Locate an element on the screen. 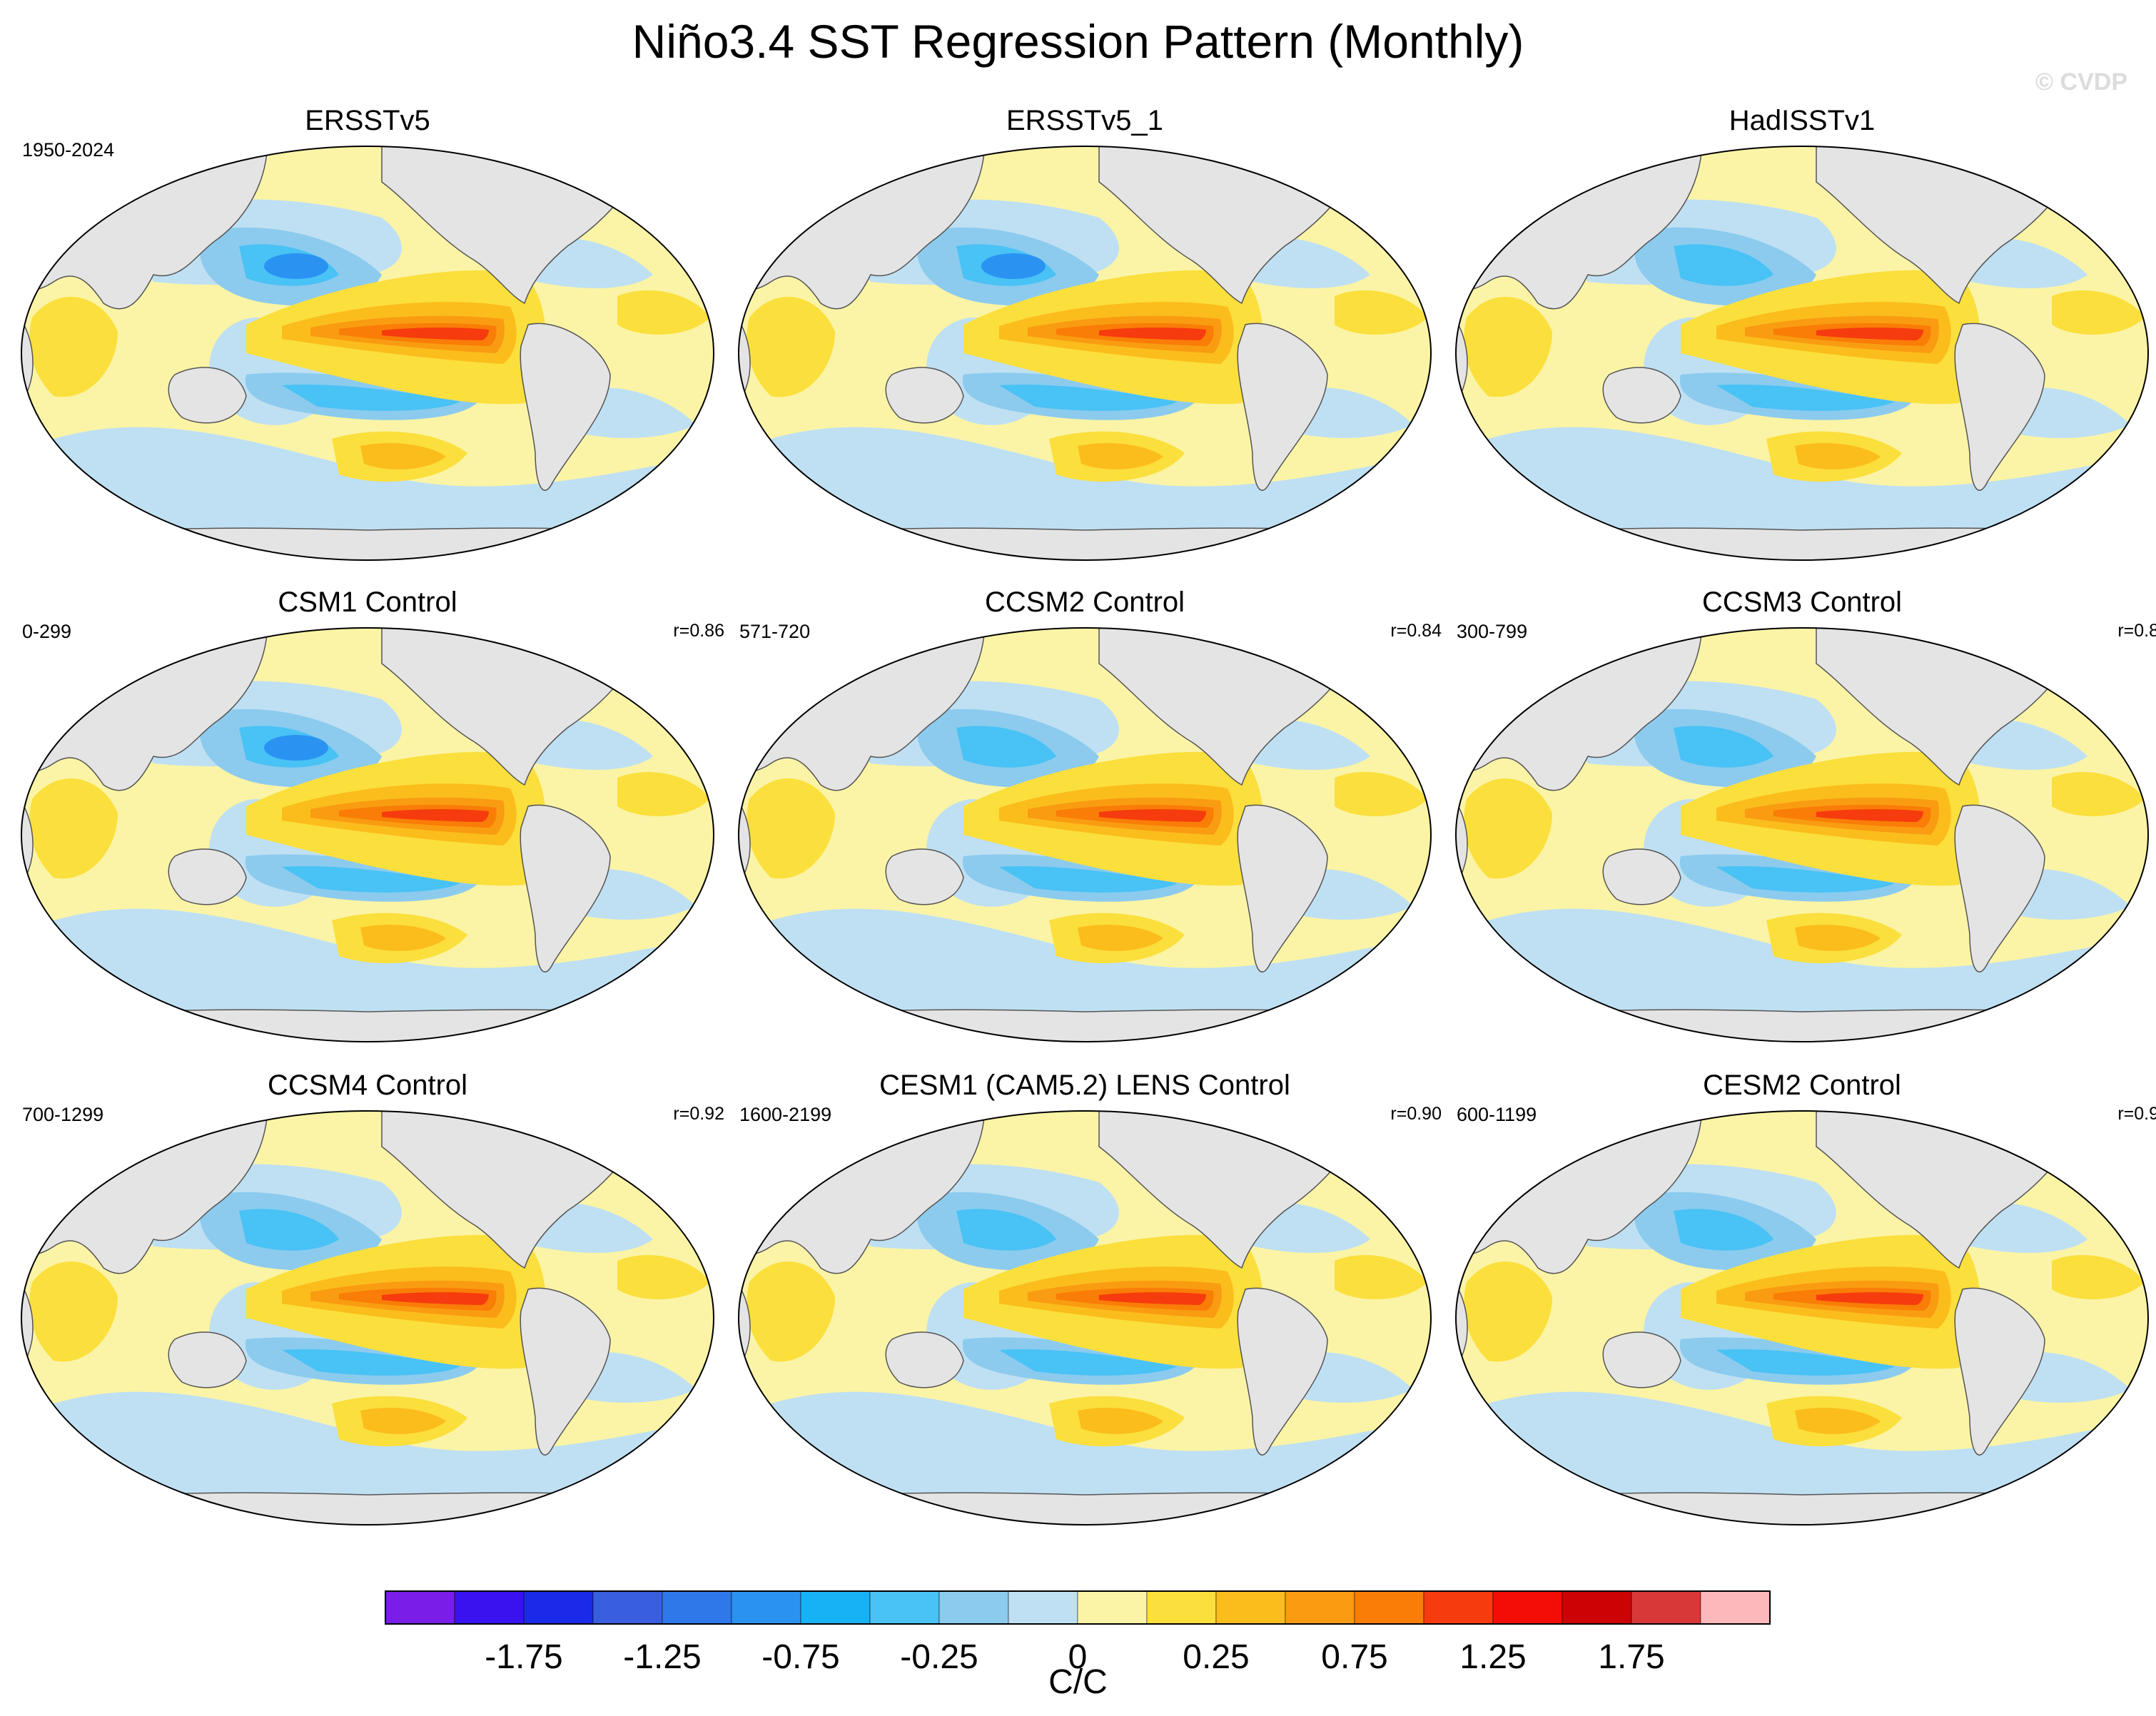 The width and height of the screenshot is (2156, 1716). panel-title: CSM1 Control is located at coordinates (367, 603).